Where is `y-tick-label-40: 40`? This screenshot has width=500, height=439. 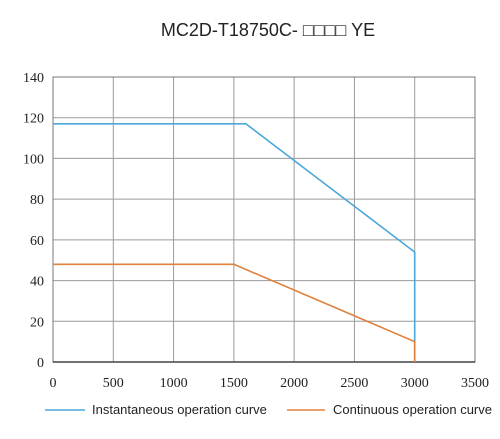 y-tick-label-40: 40 is located at coordinates (37, 282).